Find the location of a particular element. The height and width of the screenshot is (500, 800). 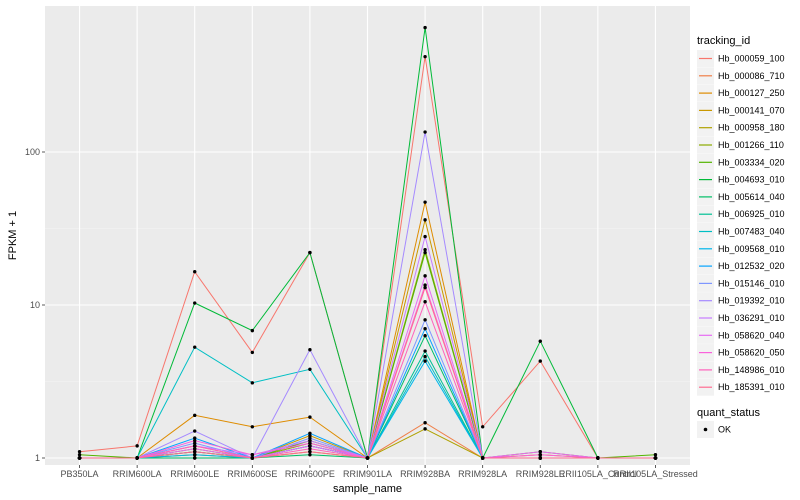

legend-label: Hb_001266_110 is located at coordinates (751, 145).